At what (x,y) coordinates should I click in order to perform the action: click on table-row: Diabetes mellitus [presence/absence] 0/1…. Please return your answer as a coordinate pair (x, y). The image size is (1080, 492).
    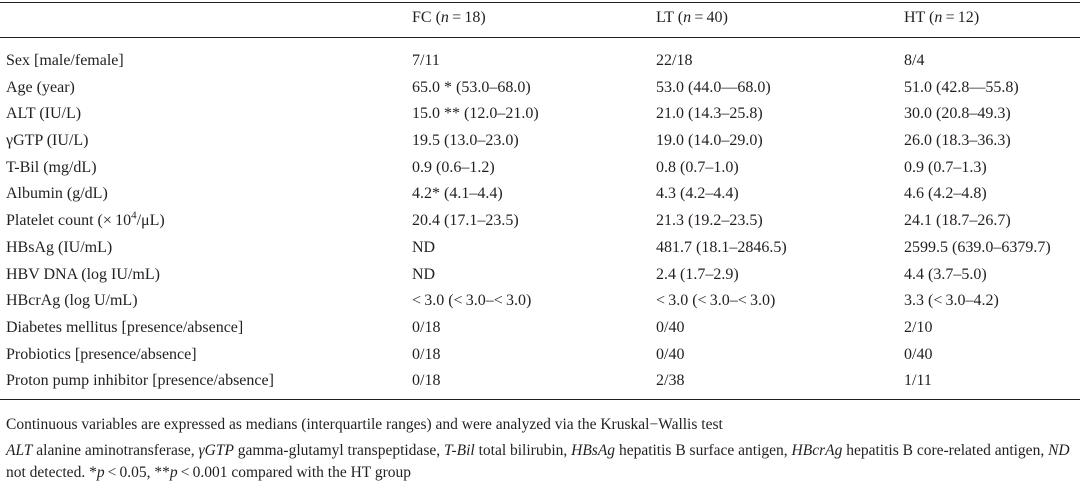
    Looking at the image, I should click on (540, 328).